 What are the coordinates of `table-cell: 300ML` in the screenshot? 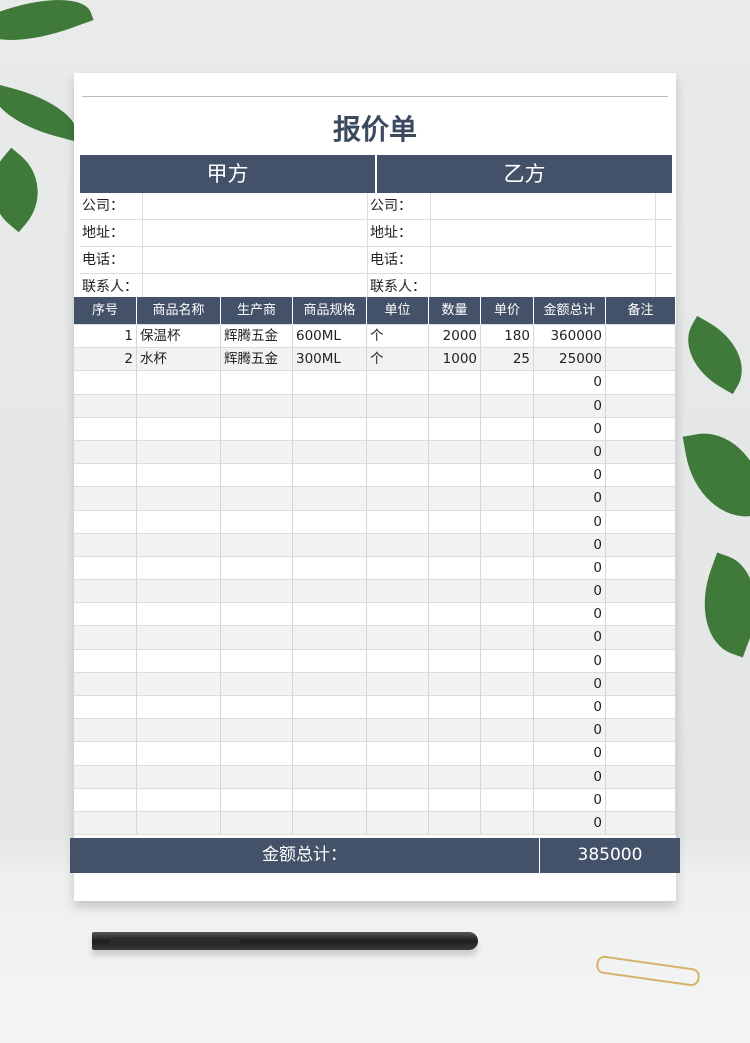 It's located at (330, 360).